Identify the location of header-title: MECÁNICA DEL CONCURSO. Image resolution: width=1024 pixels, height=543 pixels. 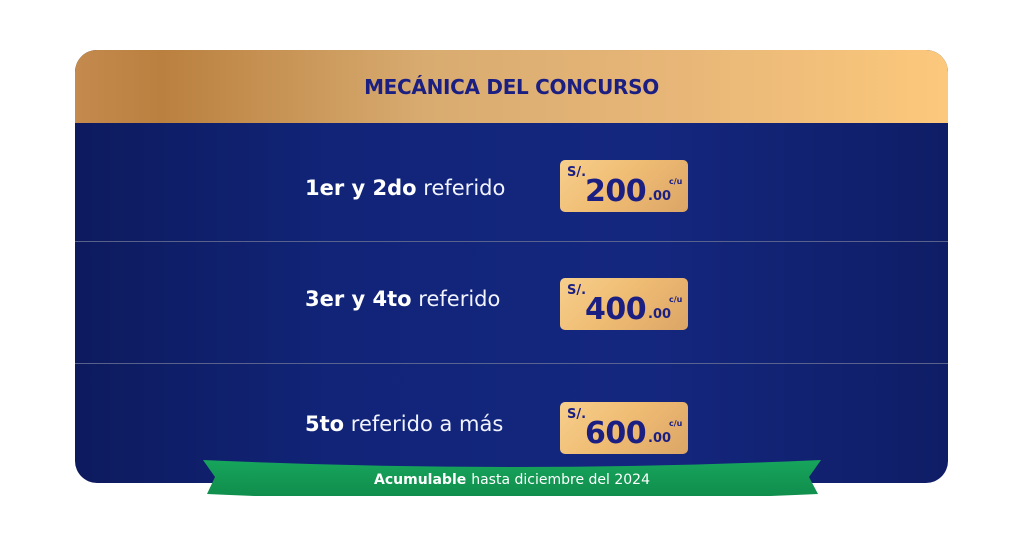
(511, 86).